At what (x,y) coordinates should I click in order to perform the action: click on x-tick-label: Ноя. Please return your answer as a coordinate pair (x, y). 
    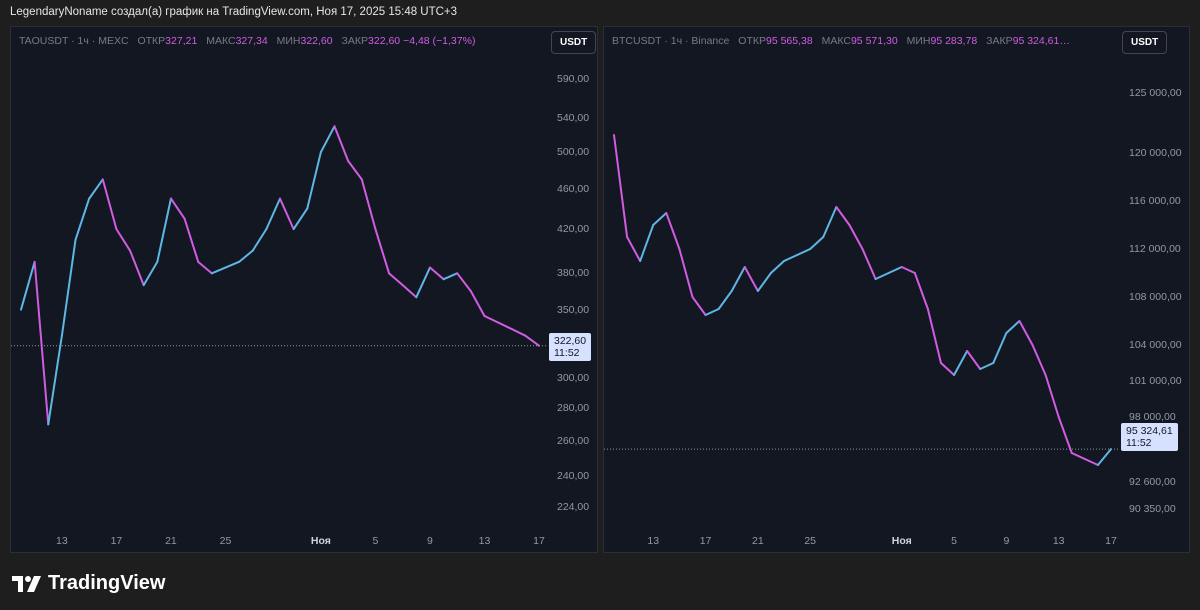
    Looking at the image, I should click on (320, 541).